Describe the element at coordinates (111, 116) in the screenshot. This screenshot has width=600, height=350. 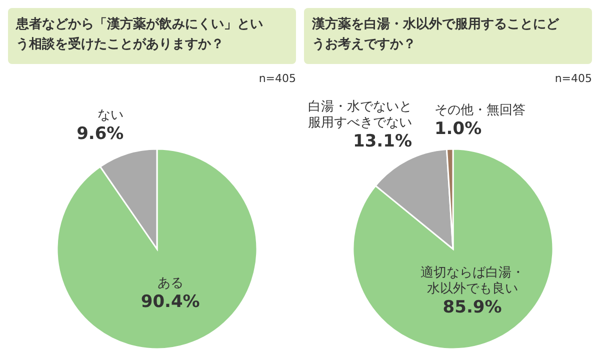
I see `slice-label: ない` at that location.